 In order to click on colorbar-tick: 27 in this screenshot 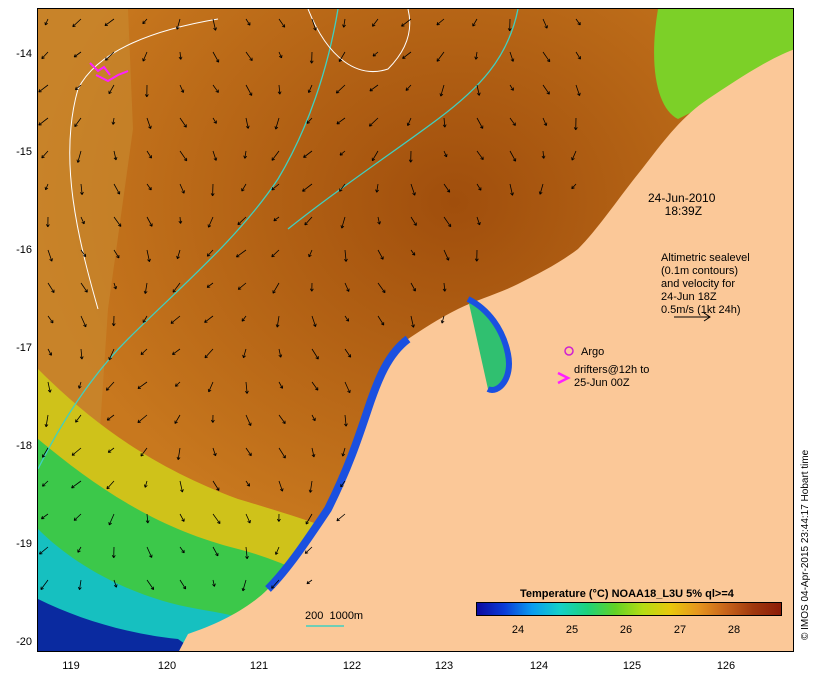, I will do `click(680, 630)`.